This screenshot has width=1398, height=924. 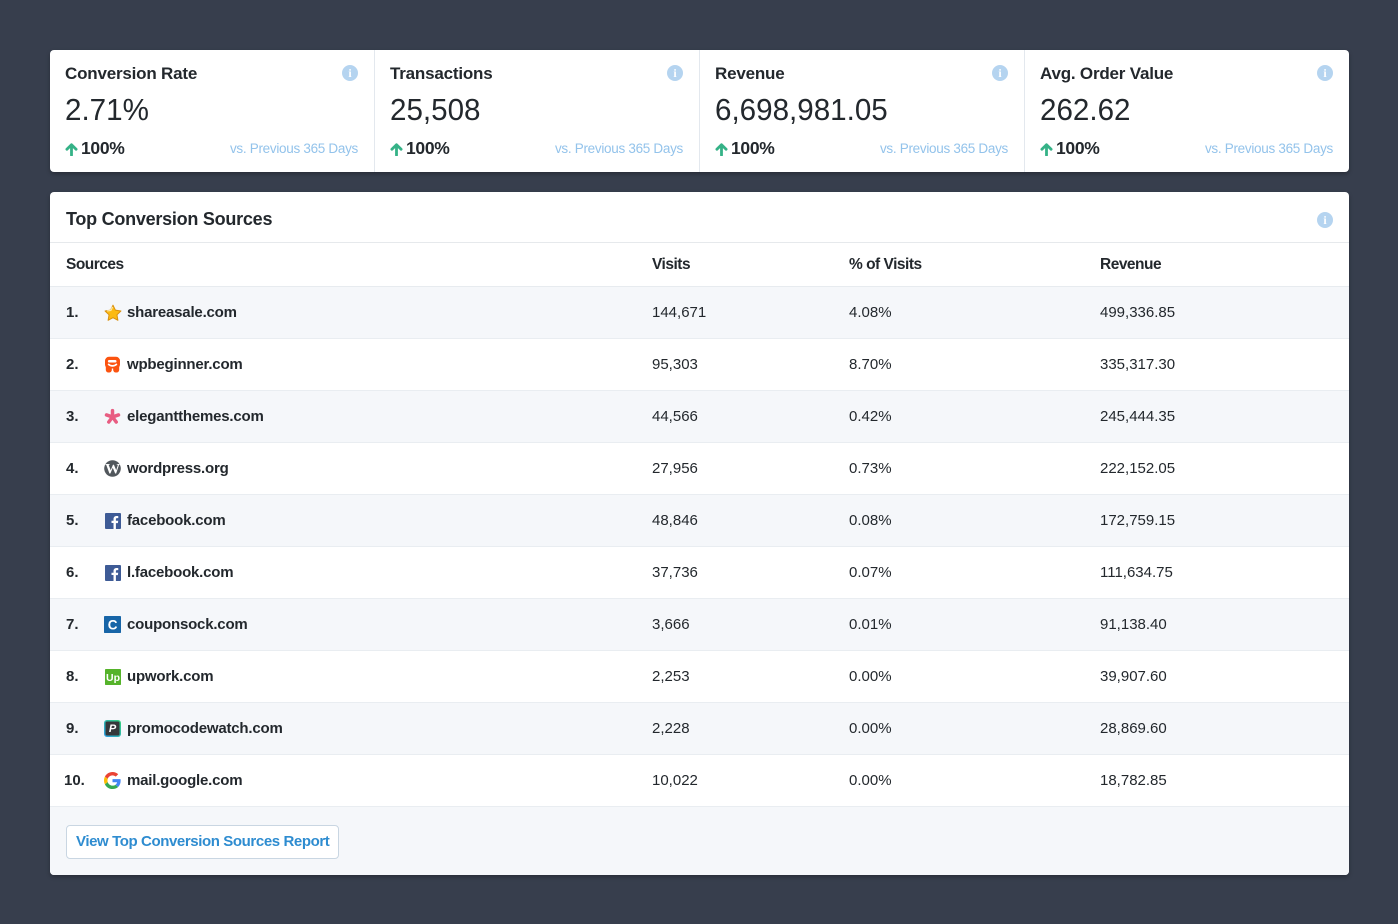 What do you see at coordinates (113, 729) in the screenshot?
I see `svg-text: P` at bounding box center [113, 729].